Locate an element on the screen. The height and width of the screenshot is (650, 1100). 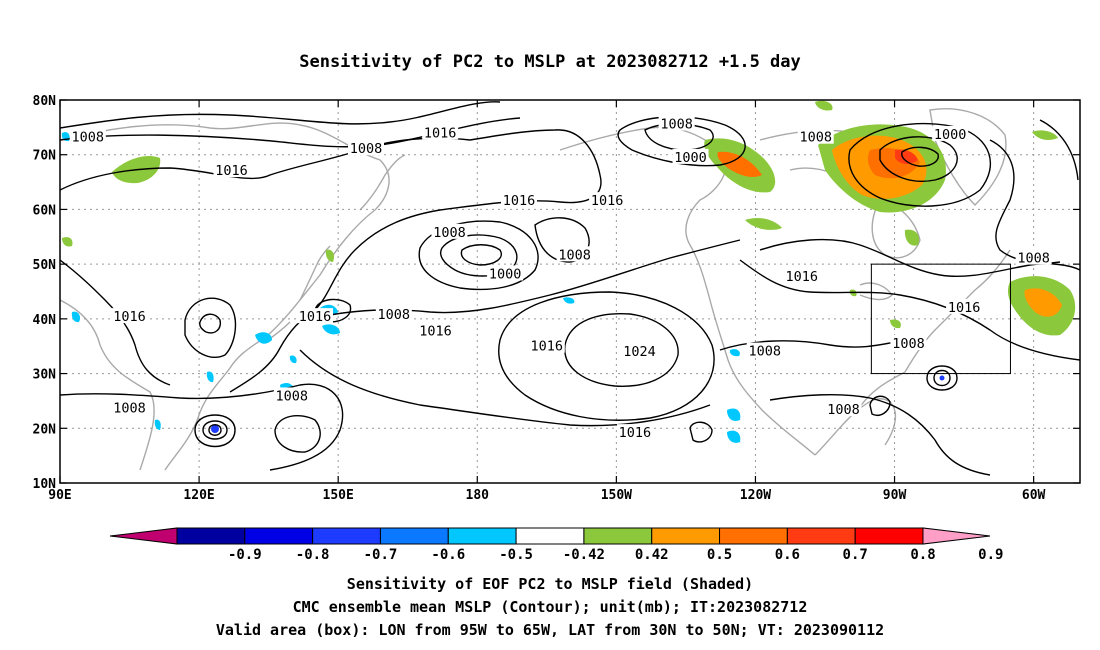
contour-low-120e-inner is located at coordinates (210, 323).